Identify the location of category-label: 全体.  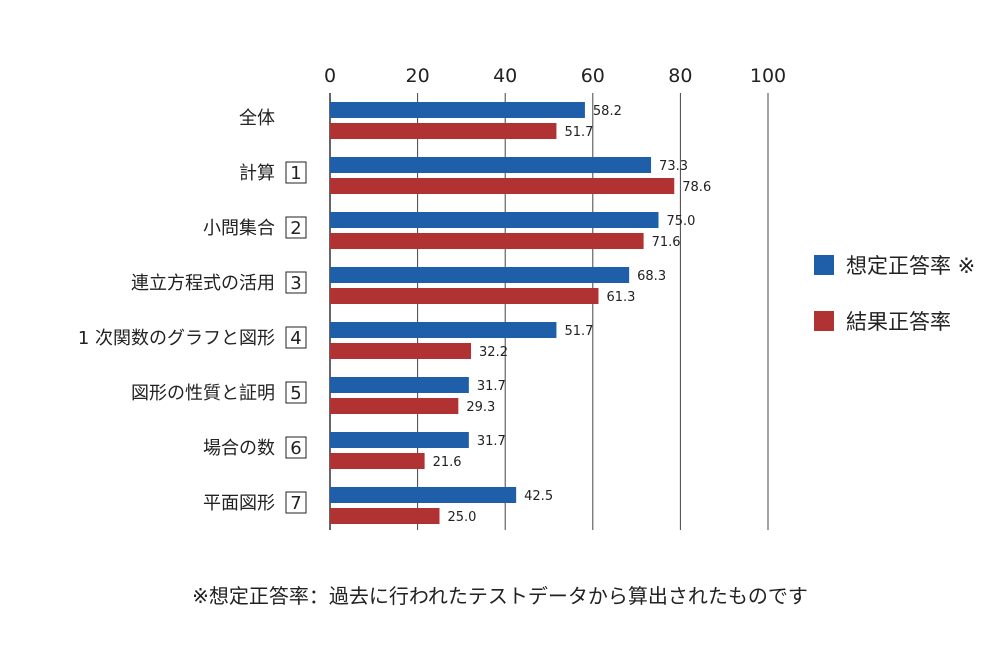
(257, 118).